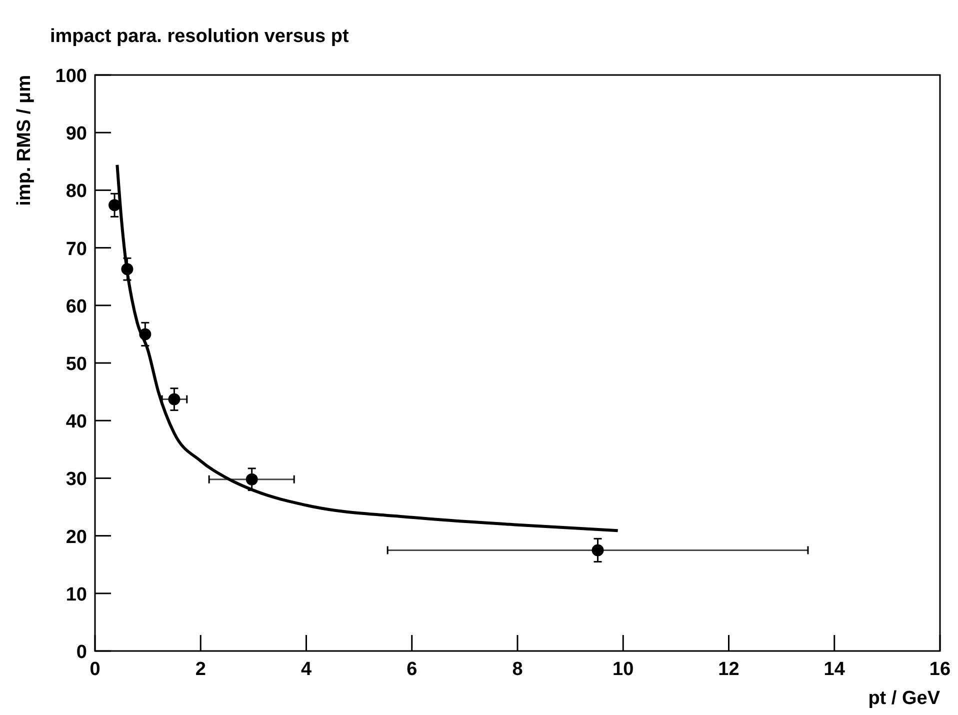 The width and height of the screenshot is (958, 715). Describe the element at coordinates (76, 307) in the screenshot. I see `y-tick-label: 60` at that location.